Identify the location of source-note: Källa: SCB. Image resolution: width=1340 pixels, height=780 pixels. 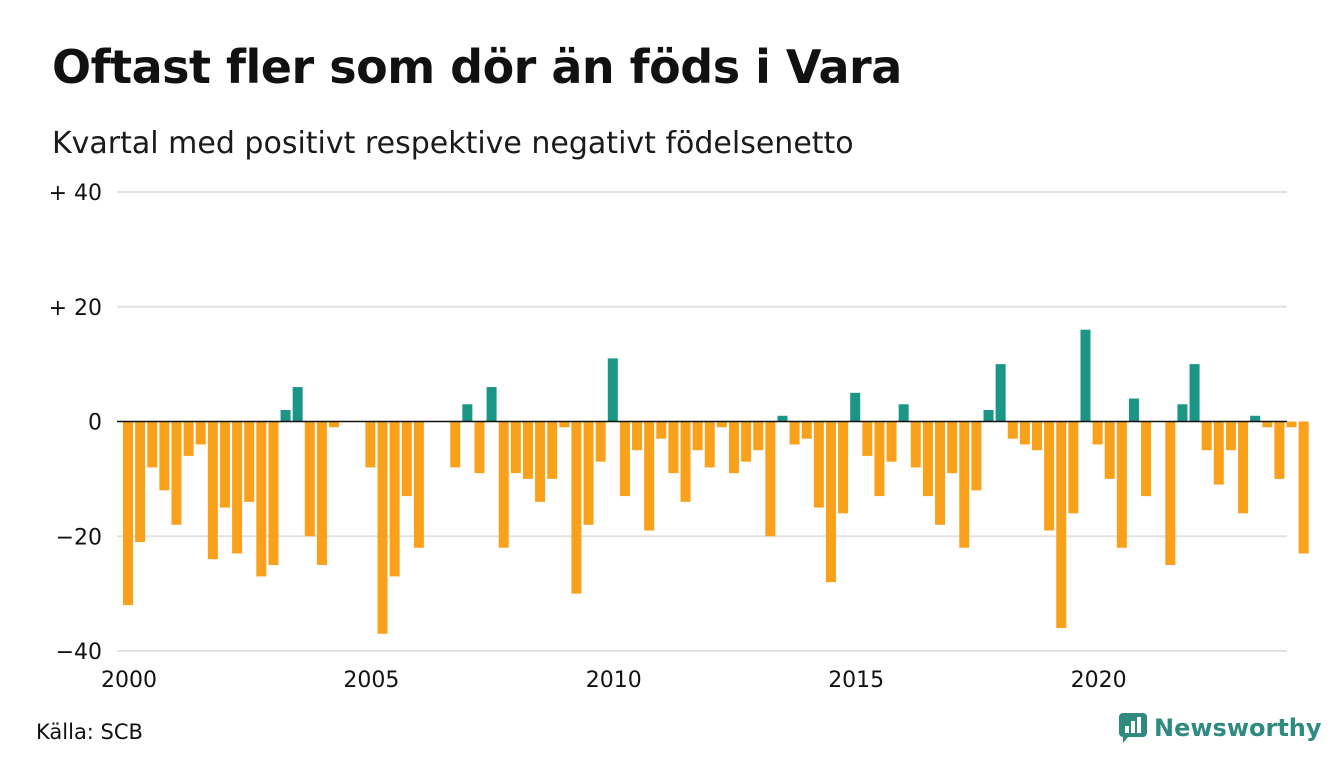
(89, 732).